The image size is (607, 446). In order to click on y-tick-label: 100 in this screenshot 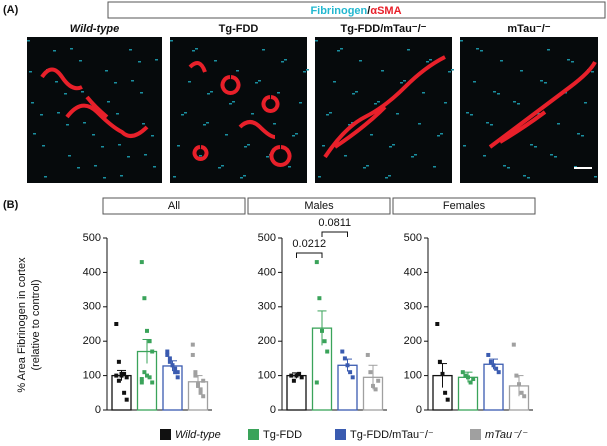, I will do `click(413, 376)`.